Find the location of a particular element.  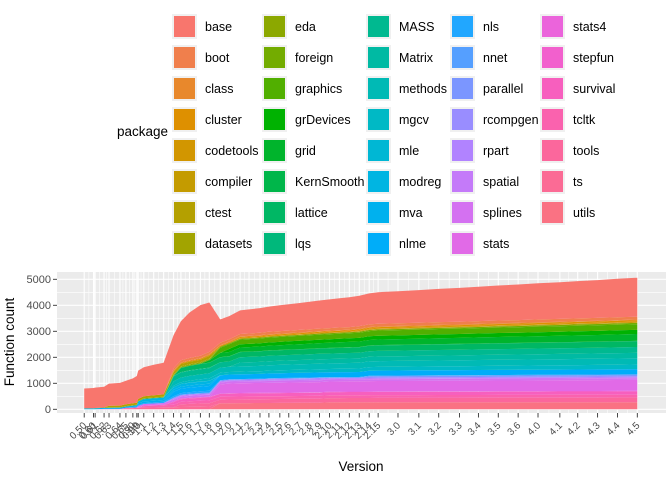

legend-label: tcltk is located at coordinates (584, 119).